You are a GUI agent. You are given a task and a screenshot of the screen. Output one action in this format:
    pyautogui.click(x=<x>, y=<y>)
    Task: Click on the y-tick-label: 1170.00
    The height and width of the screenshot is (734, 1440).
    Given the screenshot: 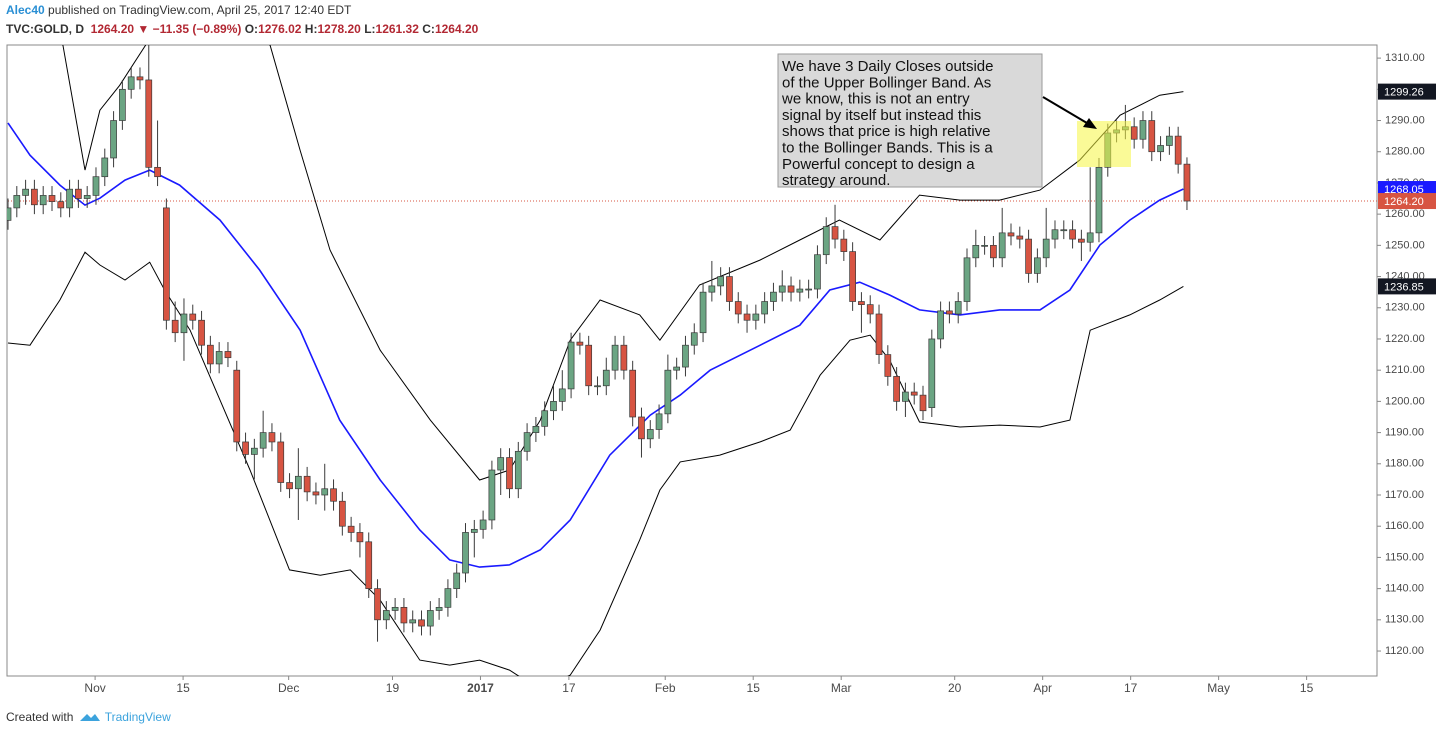 What is the action you would take?
    pyautogui.click(x=1404, y=495)
    